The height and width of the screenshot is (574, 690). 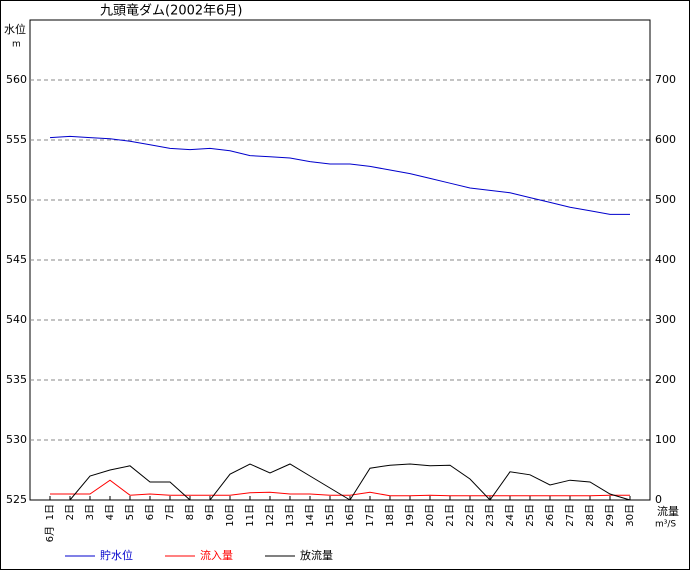 What do you see at coordinates (665, 319) in the screenshot?
I see `y2-tick-label: 300` at bounding box center [665, 319].